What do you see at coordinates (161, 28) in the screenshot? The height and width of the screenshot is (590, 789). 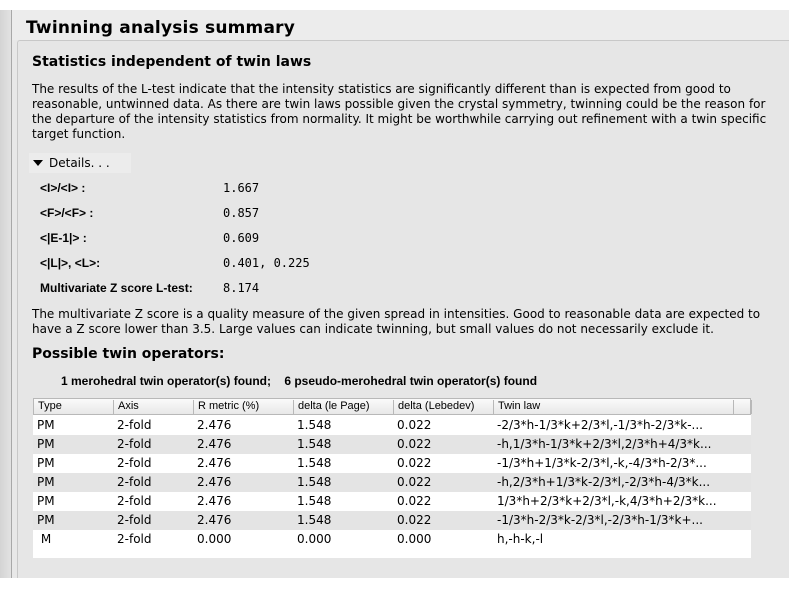 I see `page-title: Twinning analysis summary` at bounding box center [161, 28].